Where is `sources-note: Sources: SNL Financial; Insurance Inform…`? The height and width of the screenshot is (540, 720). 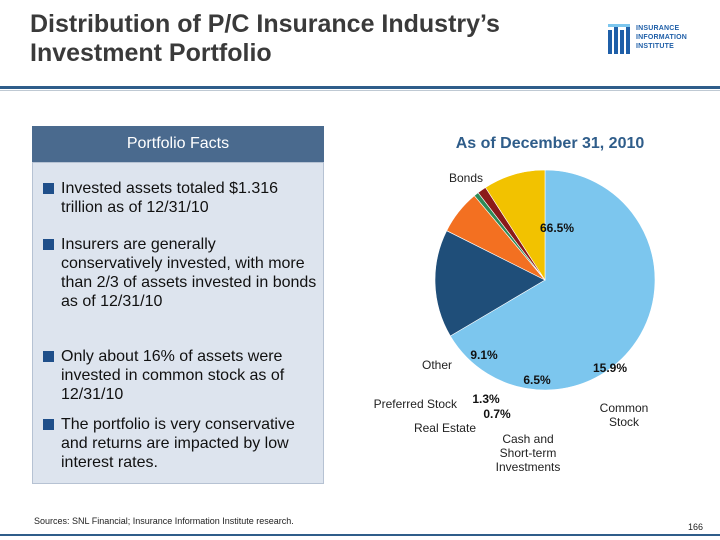
sources-note: Sources: SNL Financial; Insurance Inform… is located at coordinates (164, 521).